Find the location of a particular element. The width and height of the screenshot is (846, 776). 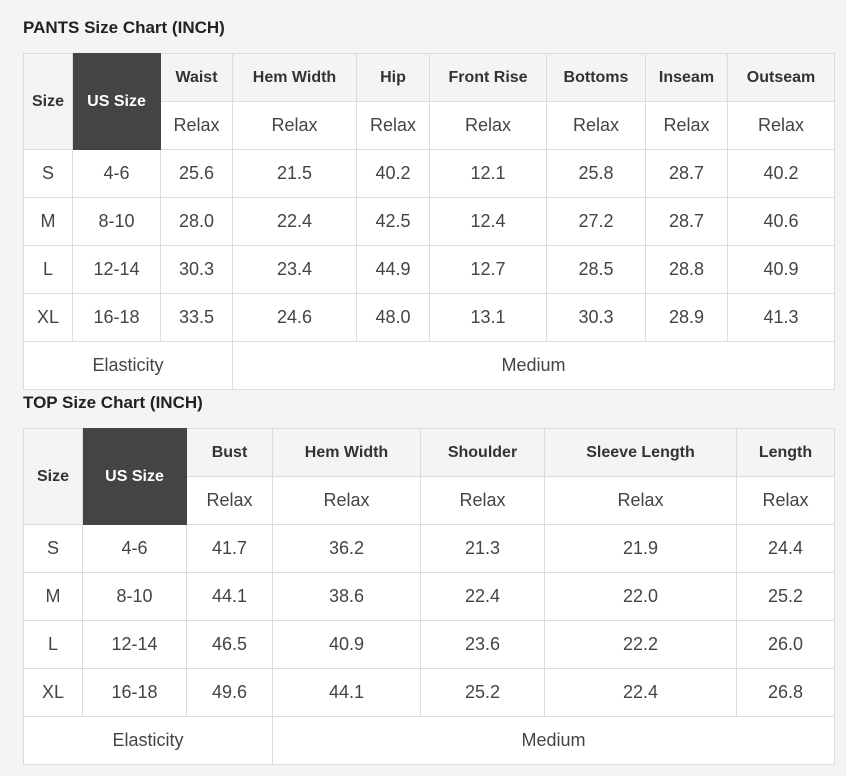

value-cell: 21.3 is located at coordinates (482, 548).